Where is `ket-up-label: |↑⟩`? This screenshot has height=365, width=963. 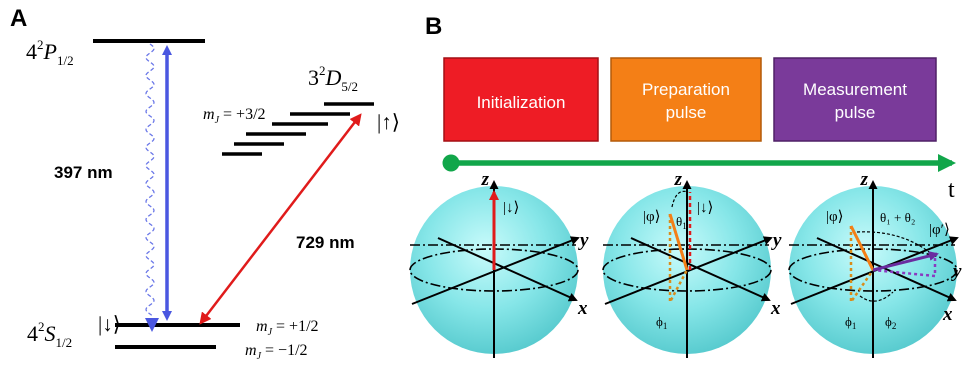
ket-up-label: |↑⟩ is located at coordinates (388, 122).